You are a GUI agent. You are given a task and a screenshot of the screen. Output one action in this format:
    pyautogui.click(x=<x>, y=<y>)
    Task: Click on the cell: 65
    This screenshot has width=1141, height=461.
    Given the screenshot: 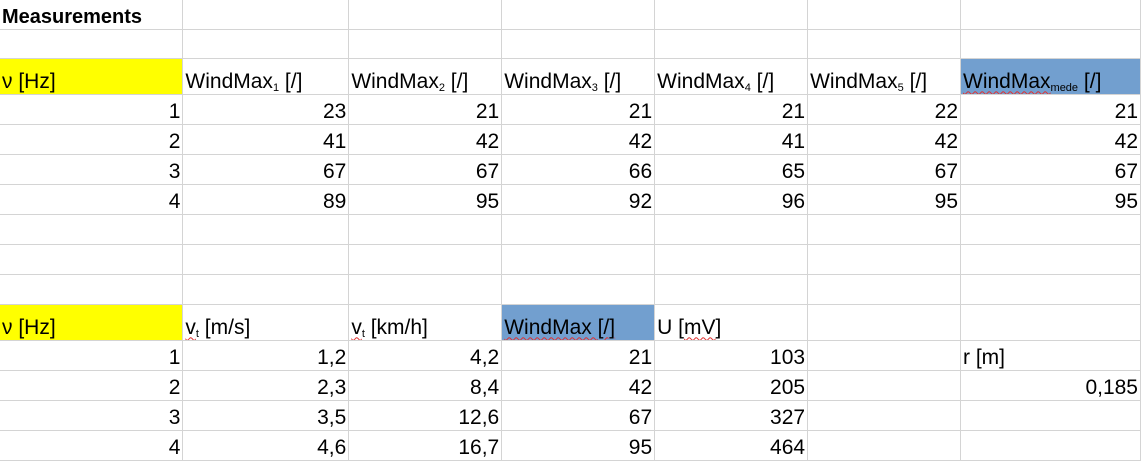 What is the action you would take?
    pyautogui.click(x=731, y=169)
    